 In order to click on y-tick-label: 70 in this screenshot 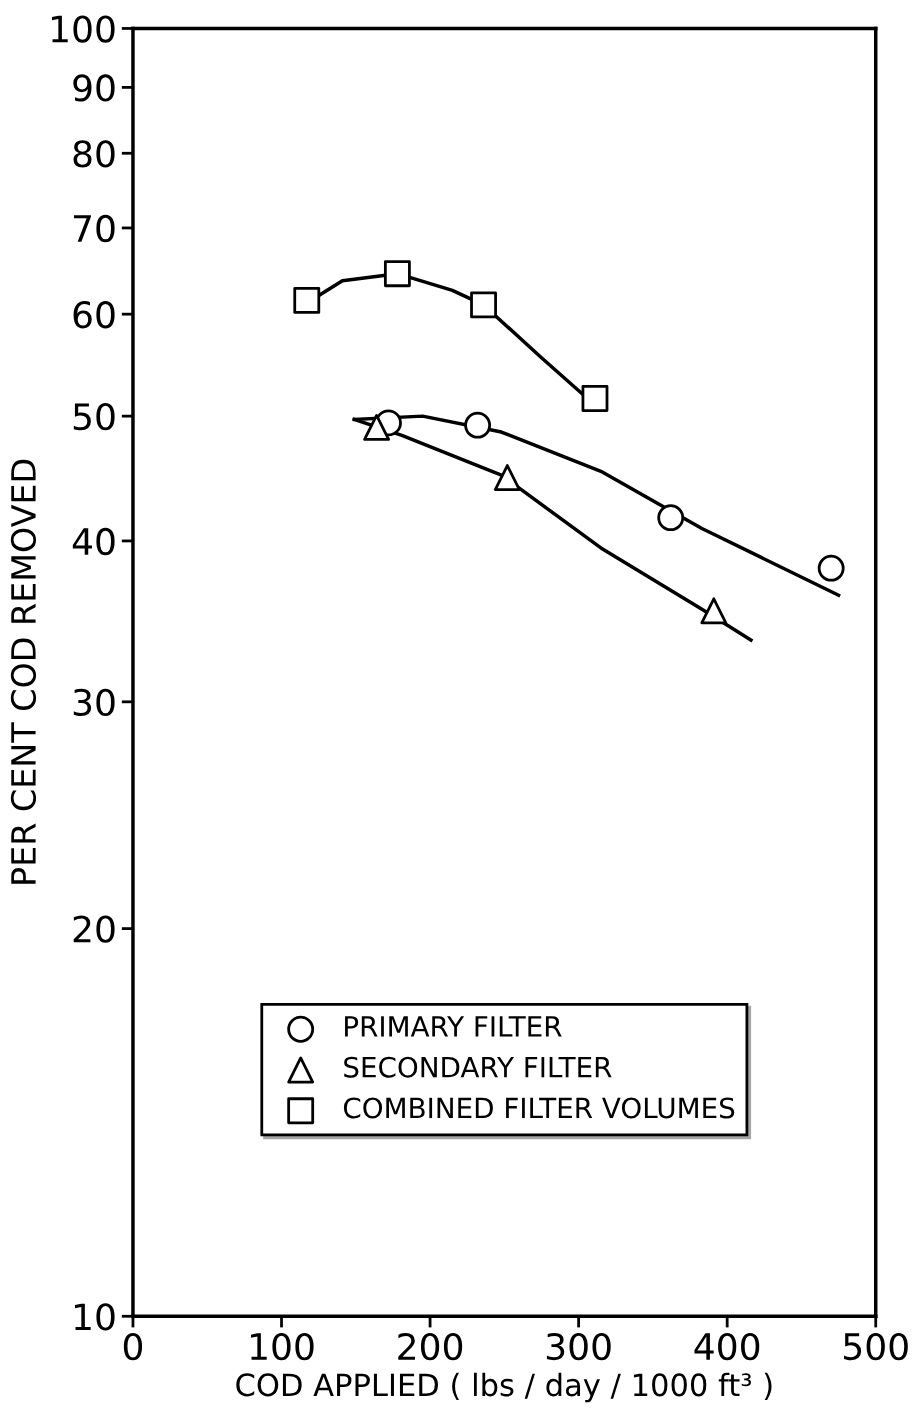, I will do `click(94, 228)`.